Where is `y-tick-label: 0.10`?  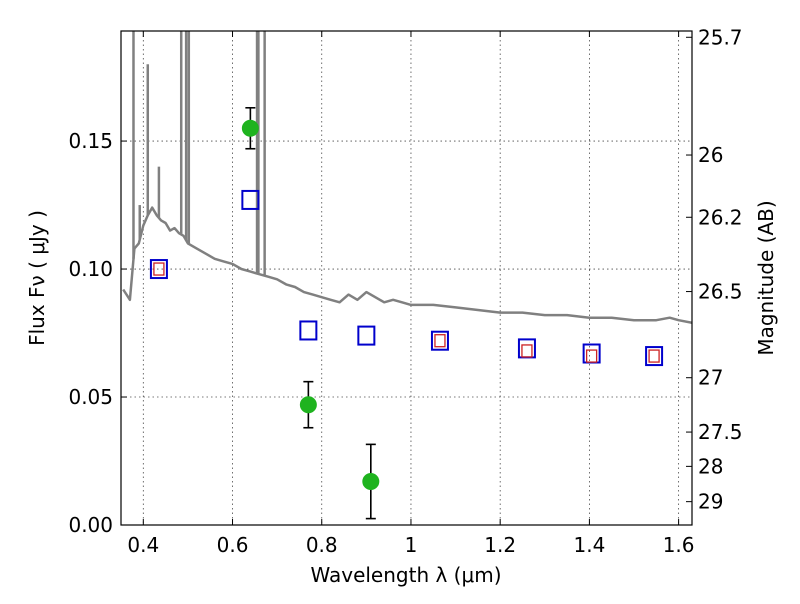
y-tick-label: 0.10 is located at coordinates (90, 269).